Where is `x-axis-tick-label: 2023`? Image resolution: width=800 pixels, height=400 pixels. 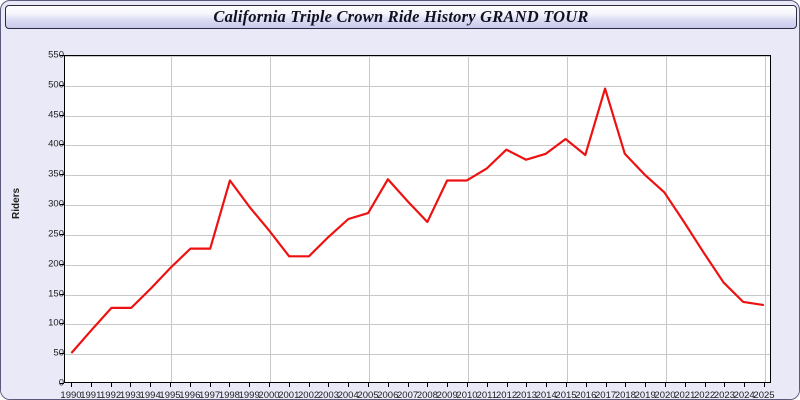 x-axis-tick-label: 2023 is located at coordinates (724, 395).